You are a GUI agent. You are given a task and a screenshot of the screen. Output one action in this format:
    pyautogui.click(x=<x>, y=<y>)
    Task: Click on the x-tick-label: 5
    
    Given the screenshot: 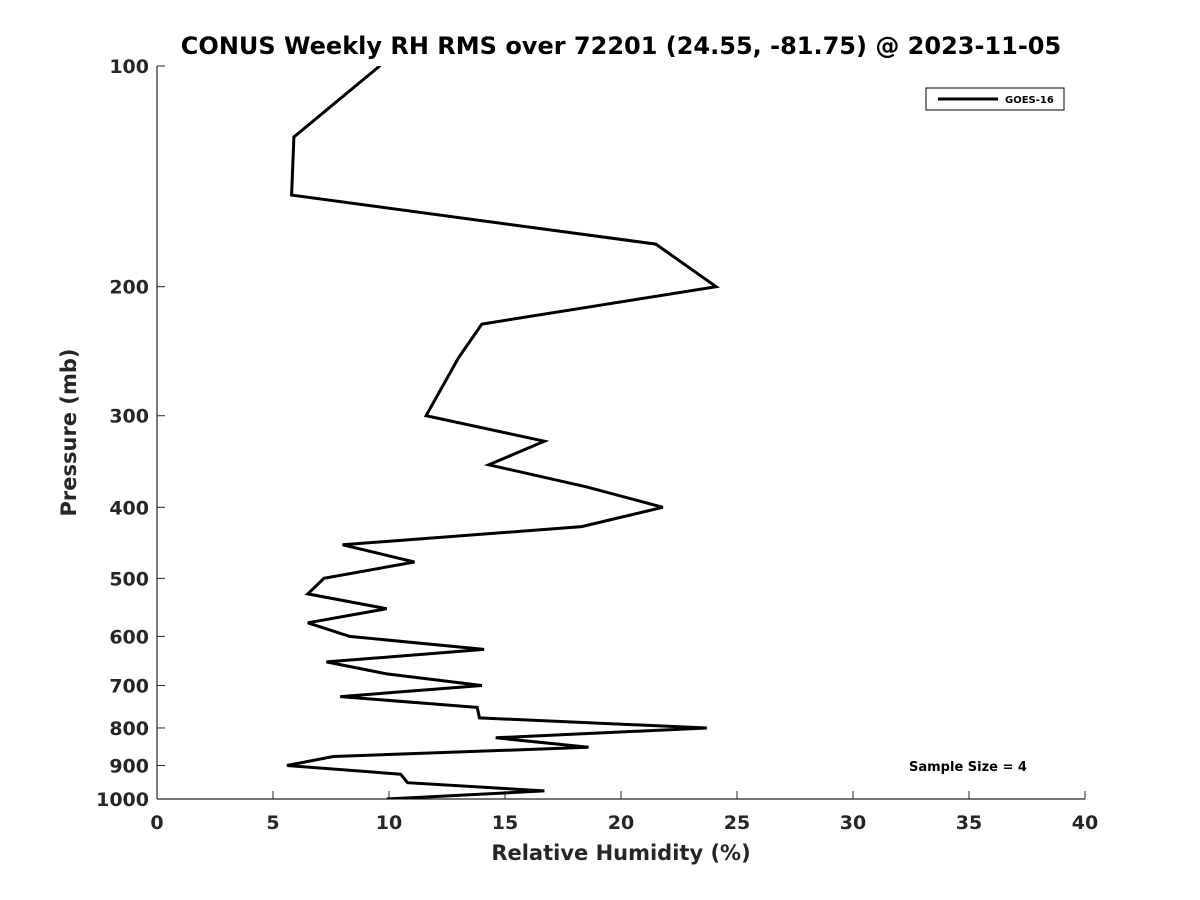 What is the action you would take?
    pyautogui.click(x=272, y=823)
    